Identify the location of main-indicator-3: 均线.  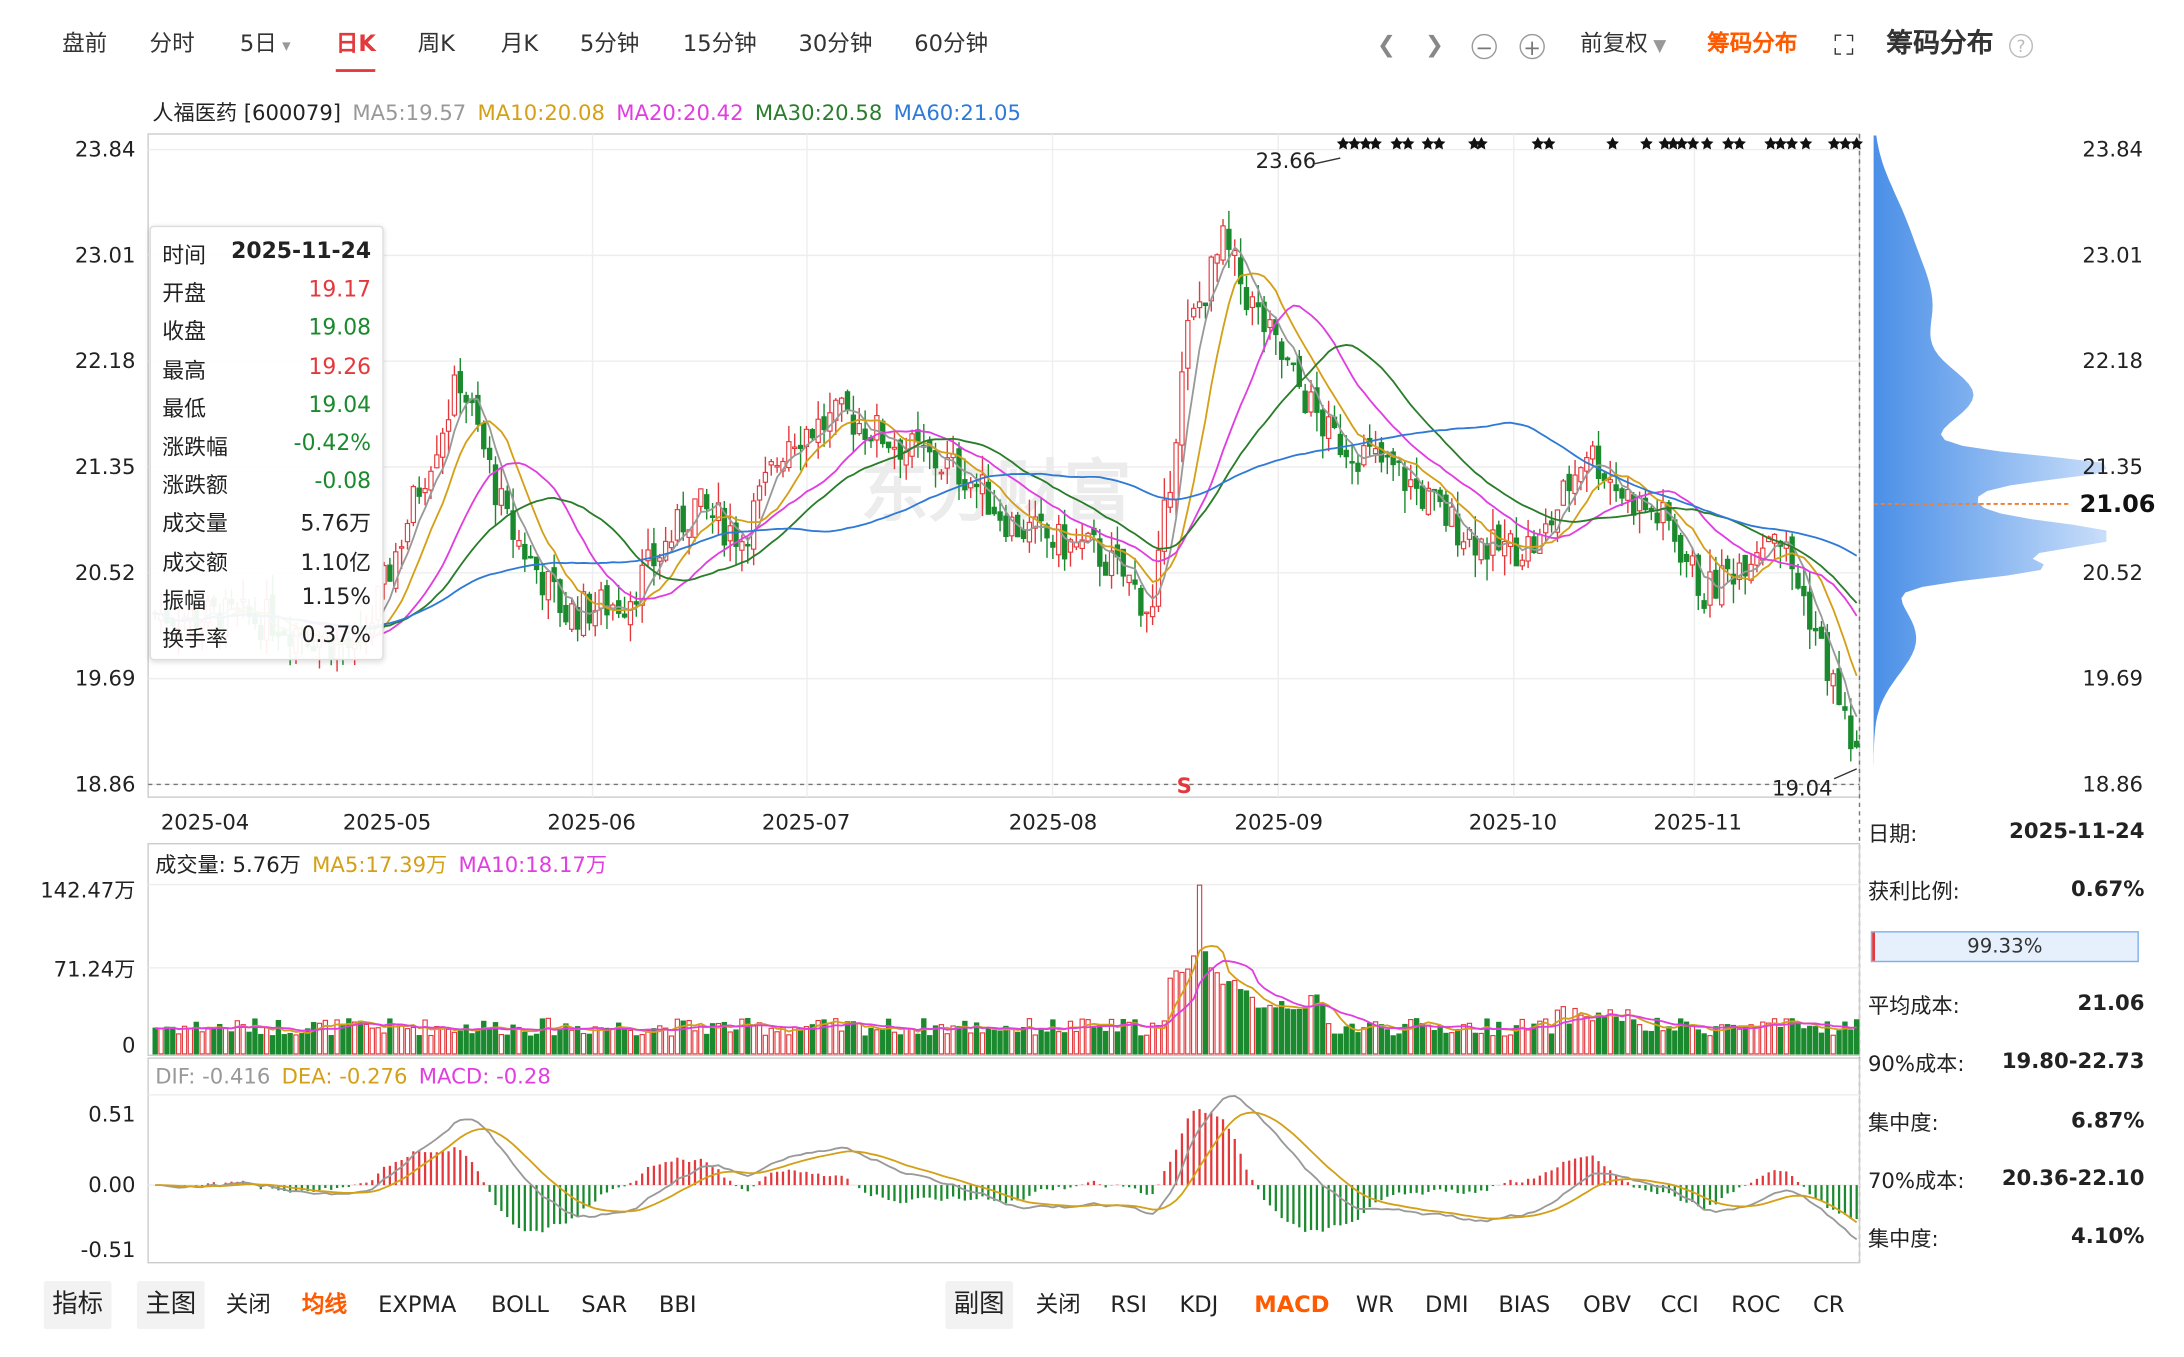
(324, 1304).